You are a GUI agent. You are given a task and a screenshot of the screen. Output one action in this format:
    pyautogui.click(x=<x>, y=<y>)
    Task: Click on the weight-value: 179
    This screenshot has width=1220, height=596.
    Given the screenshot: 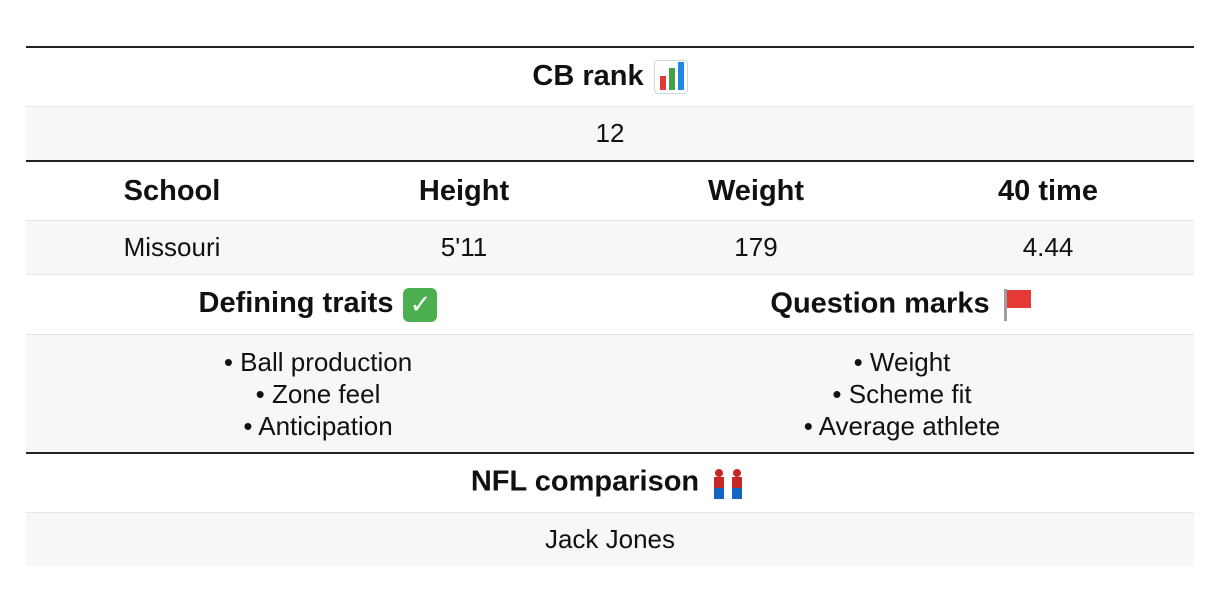 What is the action you would take?
    pyautogui.click(x=756, y=247)
    